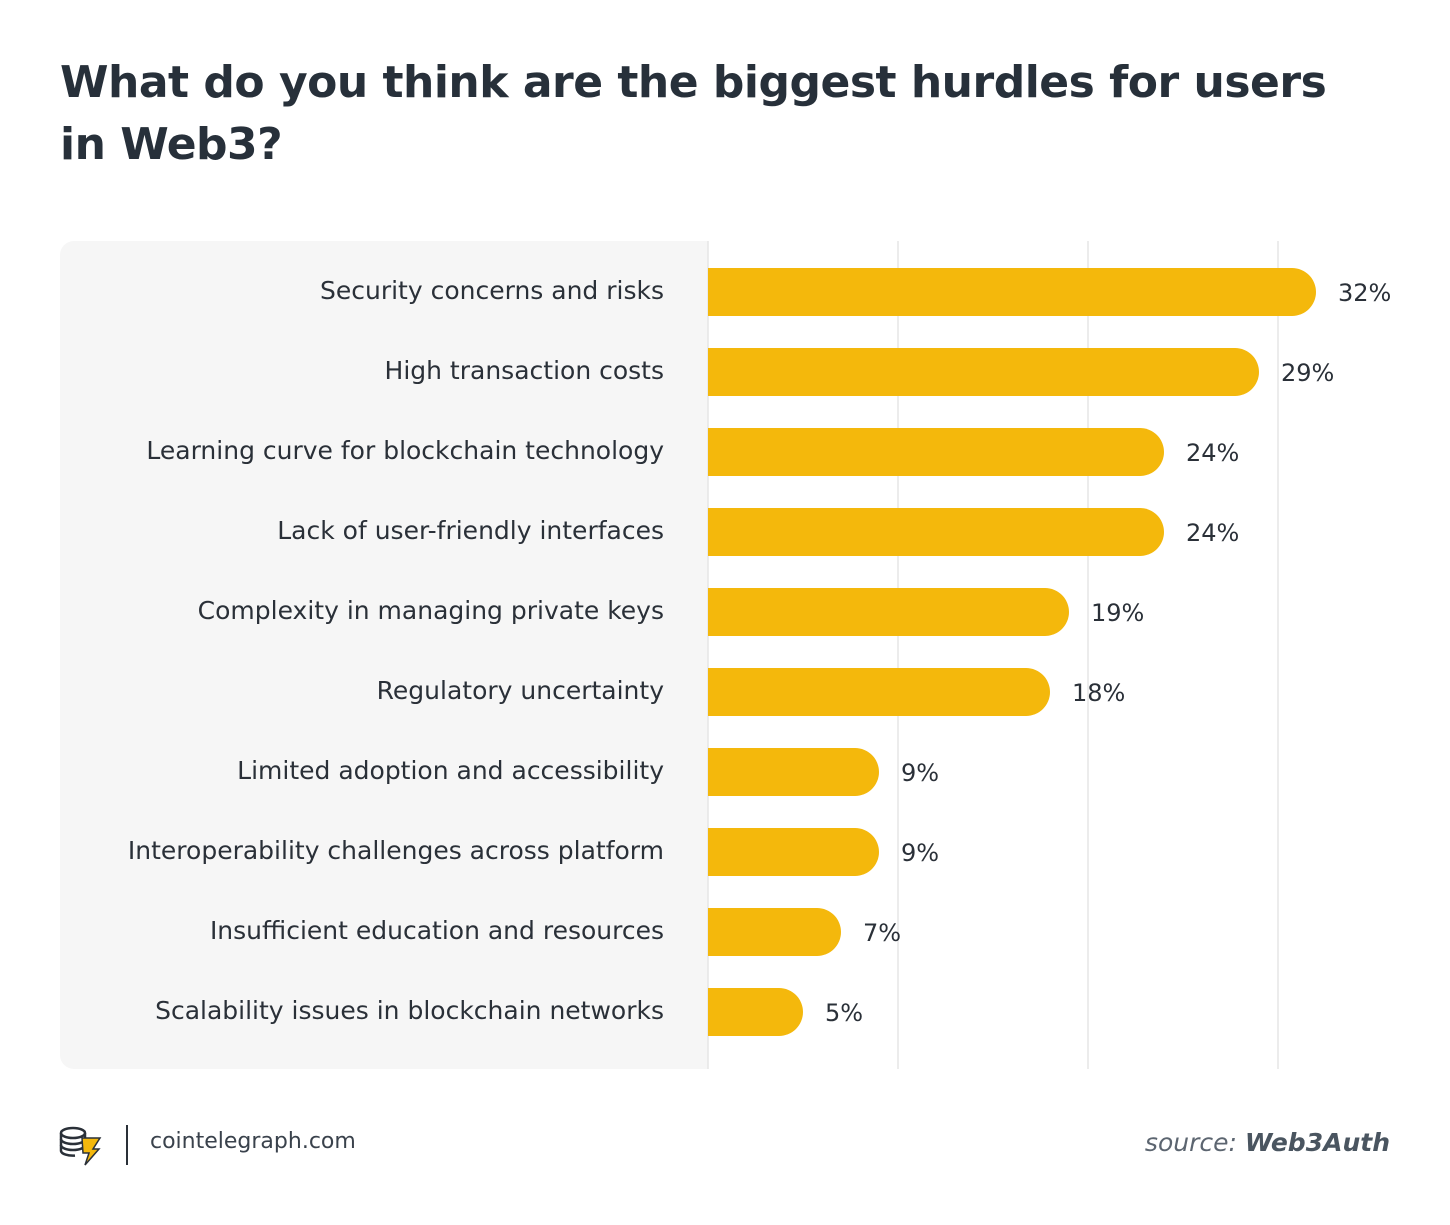 This screenshot has width=1450, height=1225. Describe the element at coordinates (1098, 693) in the screenshot. I see `value-label: 18%` at that location.